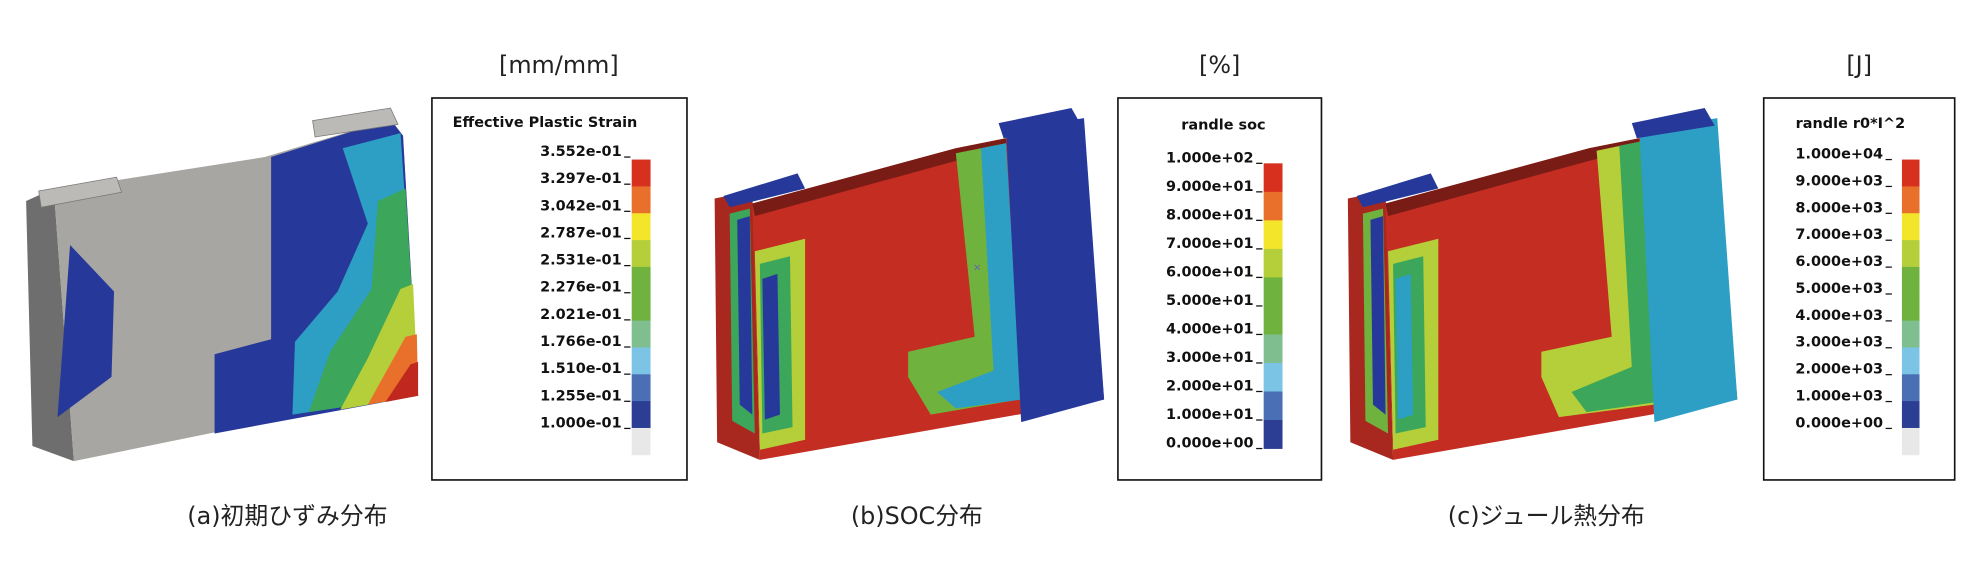  What do you see at coordinates (1859, 65) in the screenshot?
I see `unit-label: [J]` at bounding box center [1859, 65].